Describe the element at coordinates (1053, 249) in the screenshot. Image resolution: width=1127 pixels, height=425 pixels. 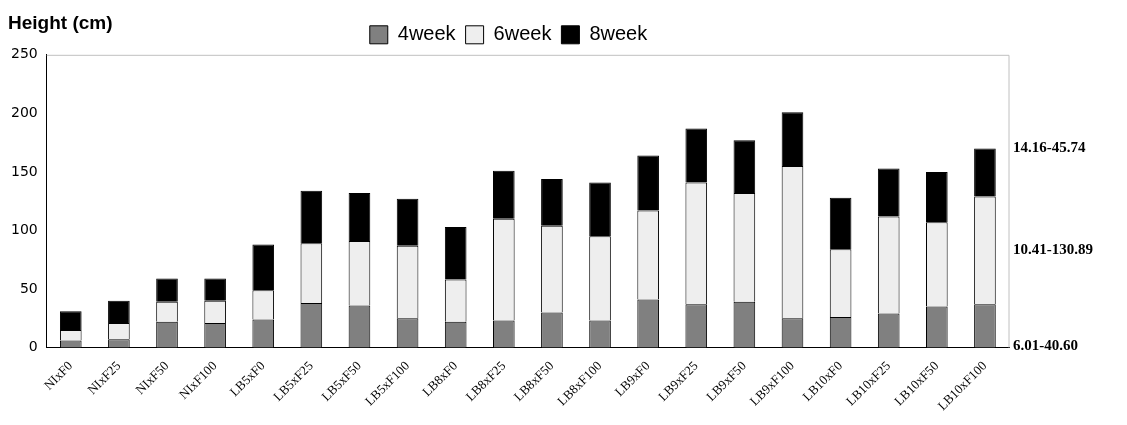
I see `text: 10.41-130.89` at that location.